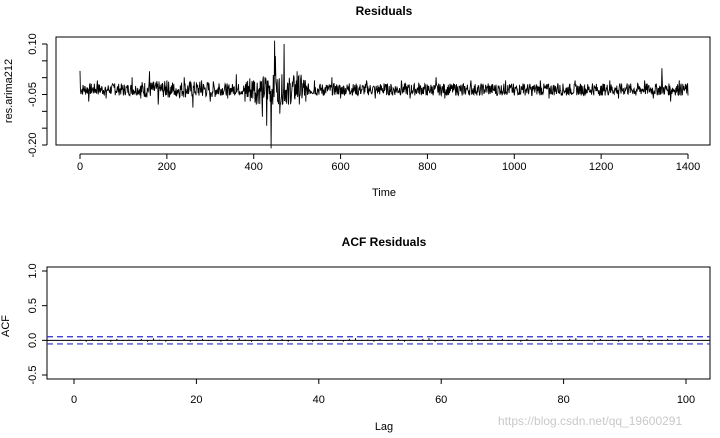 The width and height of the screenshot is (720, 438). Describe the element at coordinates (33, 375) in the screenshot. I see `acf-y-tick-label: -0.5` at that location.